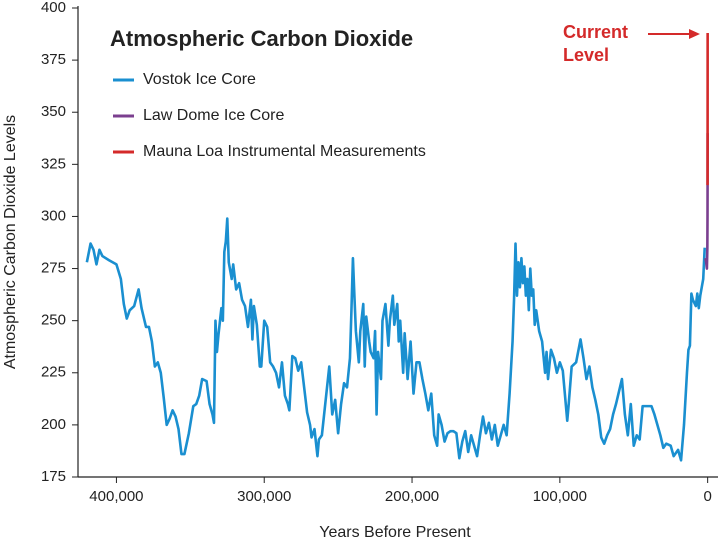  Describe the element at coordinates (116, 496) in the screenshot. I see `x-tick-label: 400,000` at that location.